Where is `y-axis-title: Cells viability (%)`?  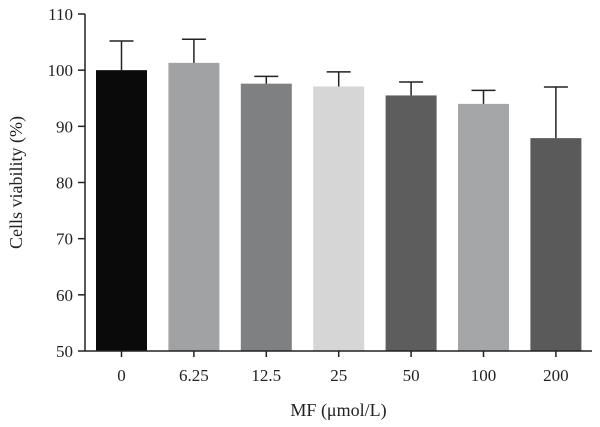
y-axis-title: Cells viability (%) is located at coordinates (16, 182).